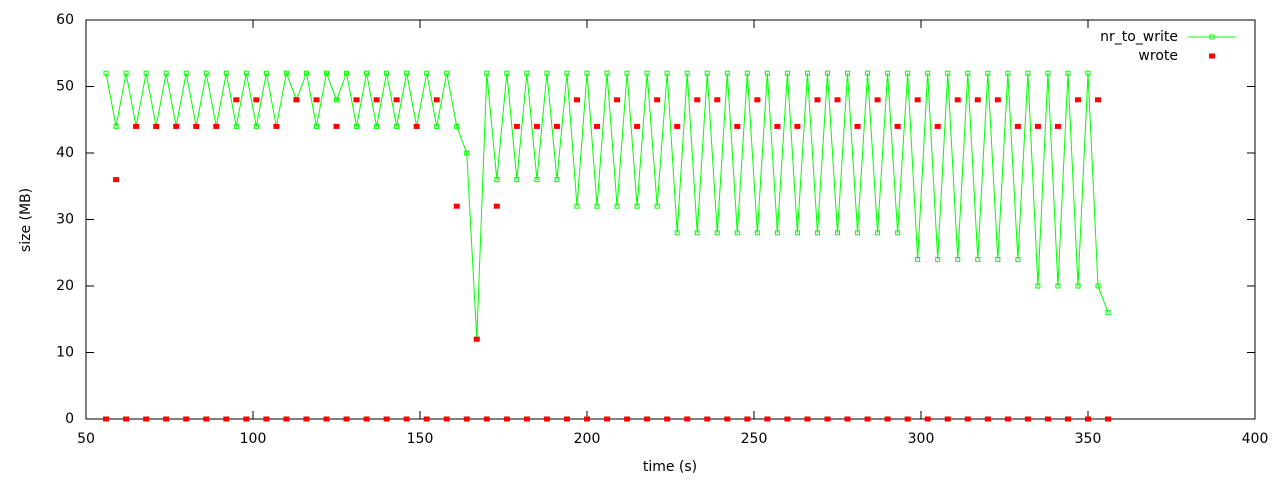 The image size is (1280, 480). I want to click on y-tick-label: 30, so click(65, 220).